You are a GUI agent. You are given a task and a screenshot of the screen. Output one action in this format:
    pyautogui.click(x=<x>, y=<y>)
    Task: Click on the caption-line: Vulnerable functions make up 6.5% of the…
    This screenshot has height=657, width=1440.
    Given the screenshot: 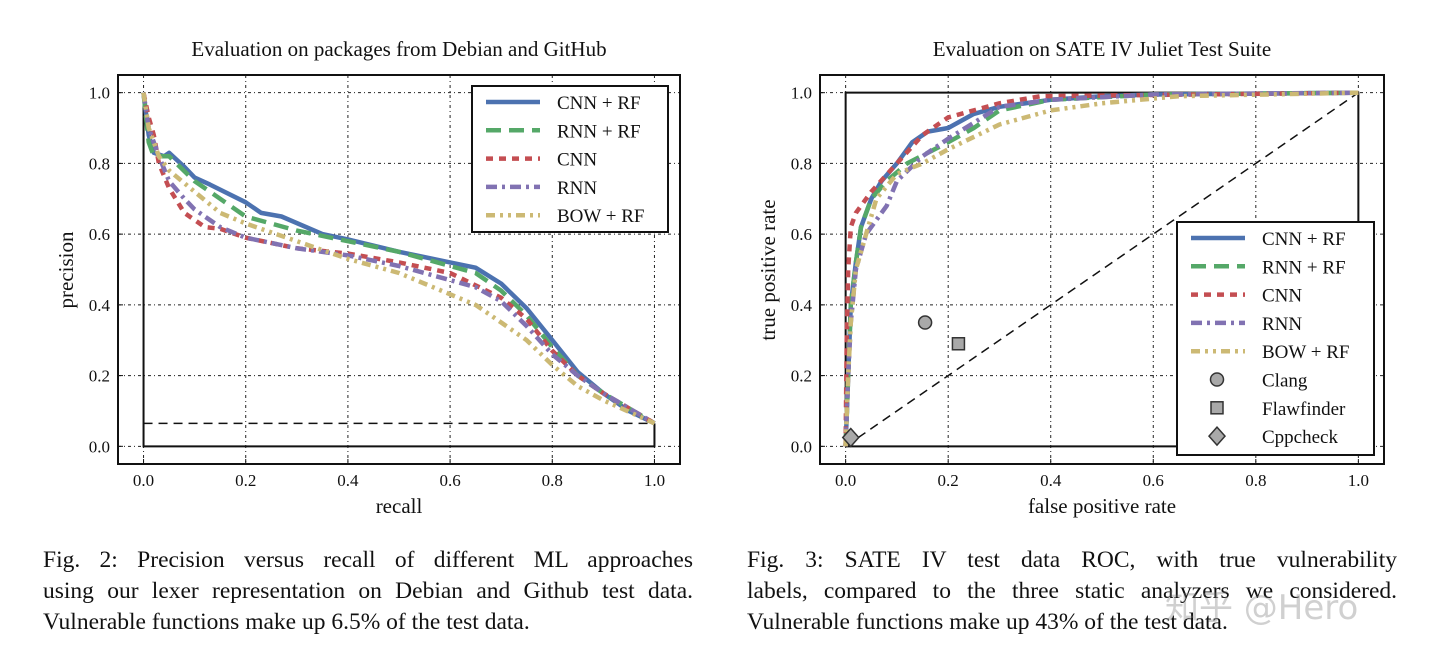 What is the action you would take?
    pyautogui.click(x=286, y=622)
    